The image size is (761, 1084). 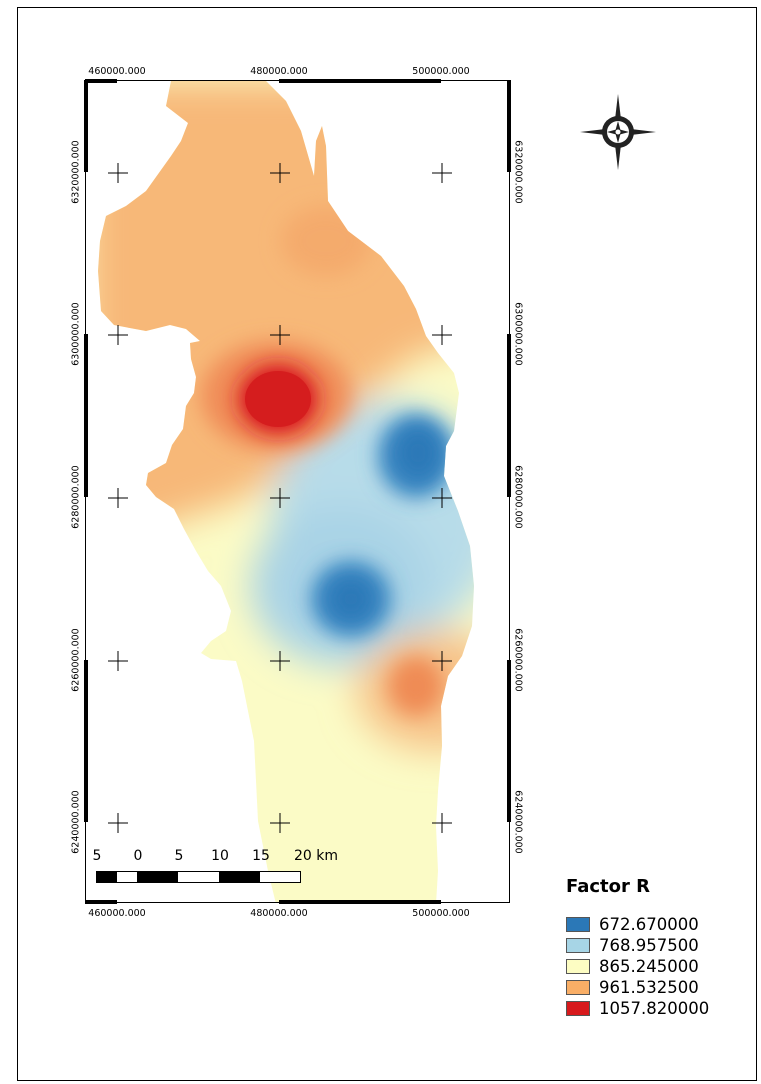 I want to click on legend-label: 768.957500, so click(x=649, y=945).